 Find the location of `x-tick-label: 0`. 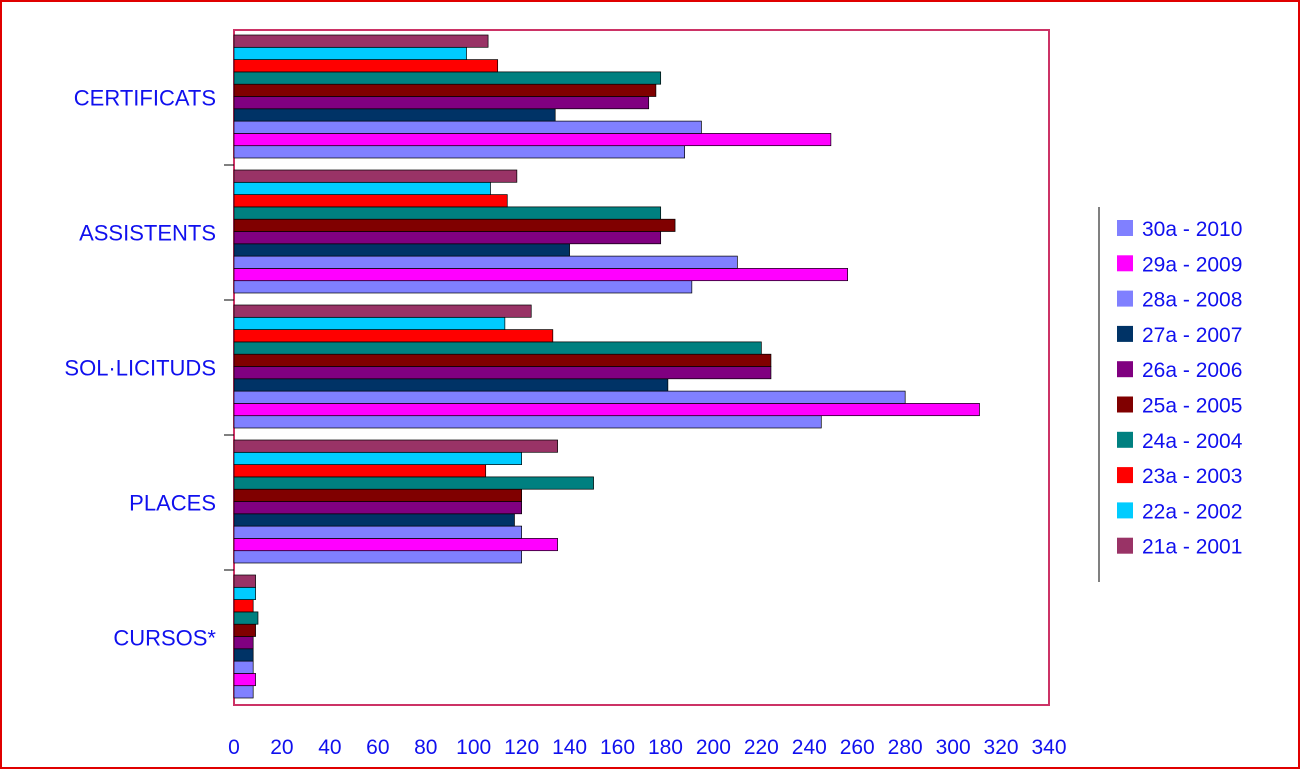

x-tick-label: 0 is located at coordinates (234, 747).